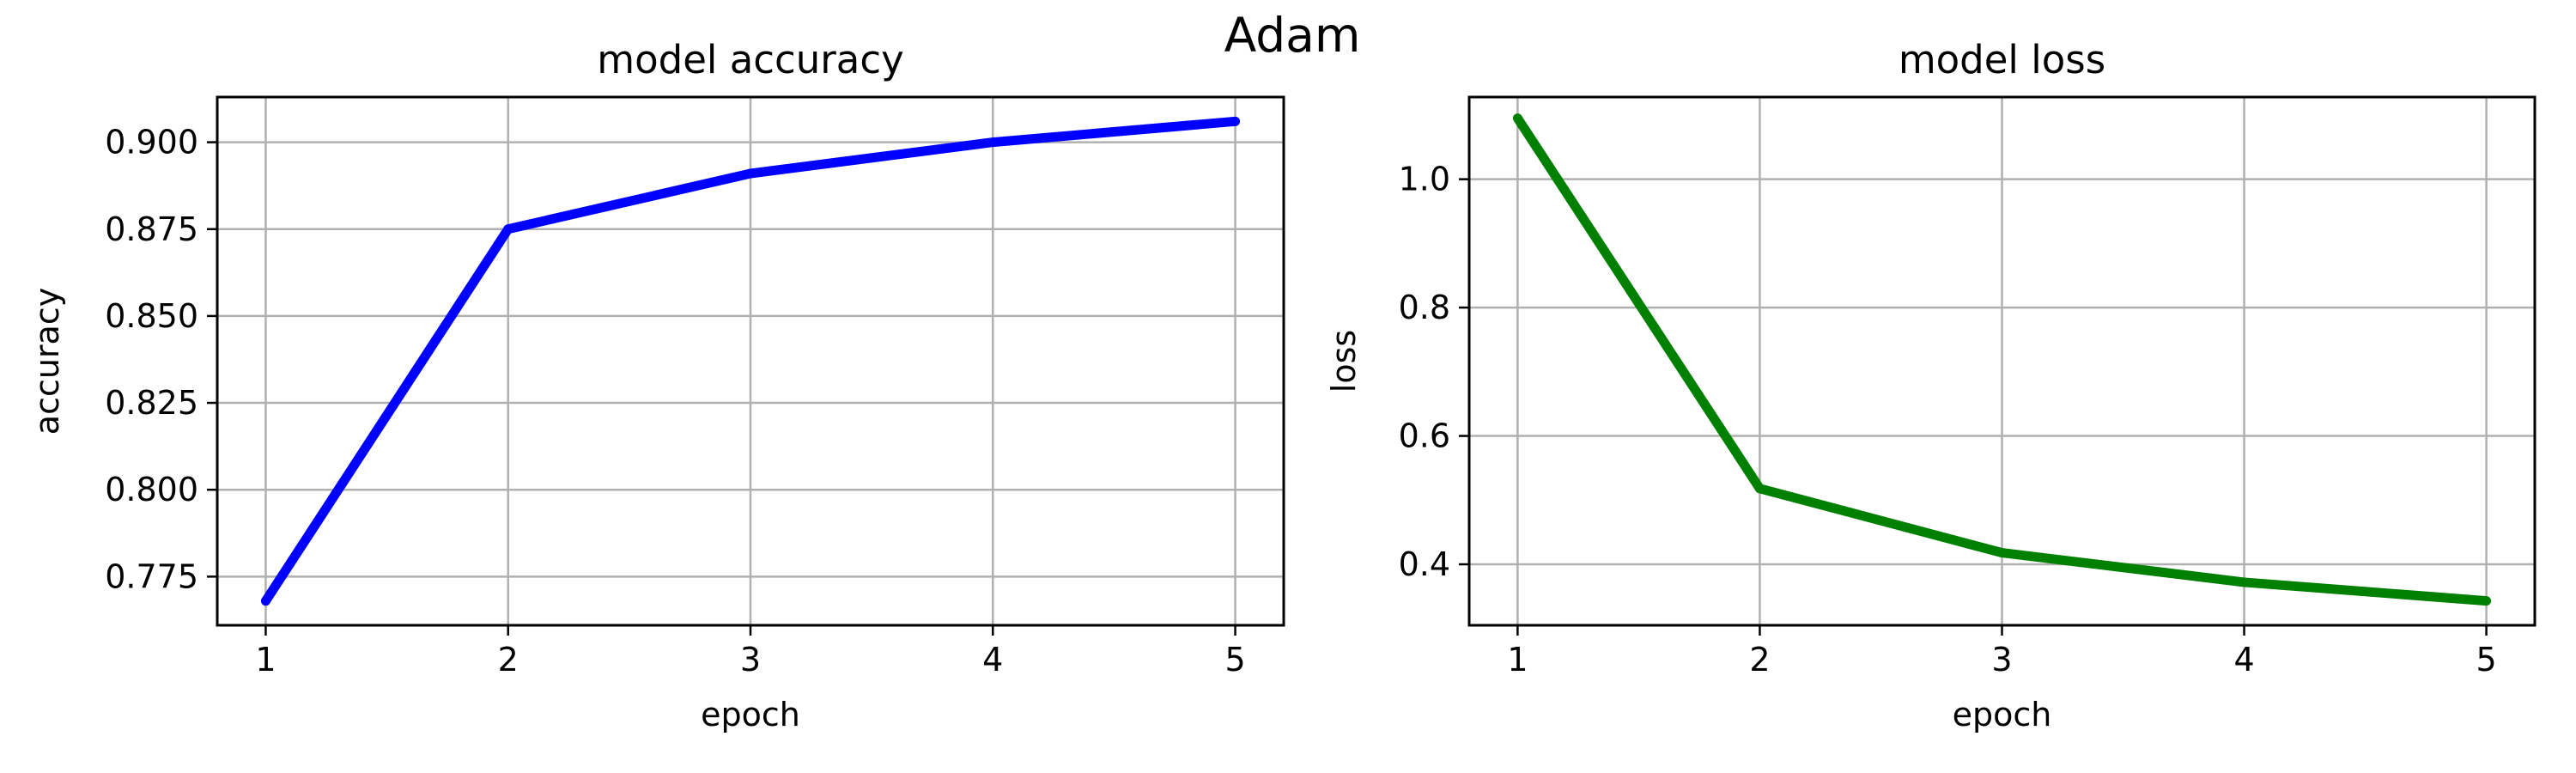 Image resolution: width=2576 pixels, height=773 pixels. What do you see at coordinates (151, 316) in the screenshot?
I see `accuracy-y-tick-label: 0.850` at bounding box center [151, 316].